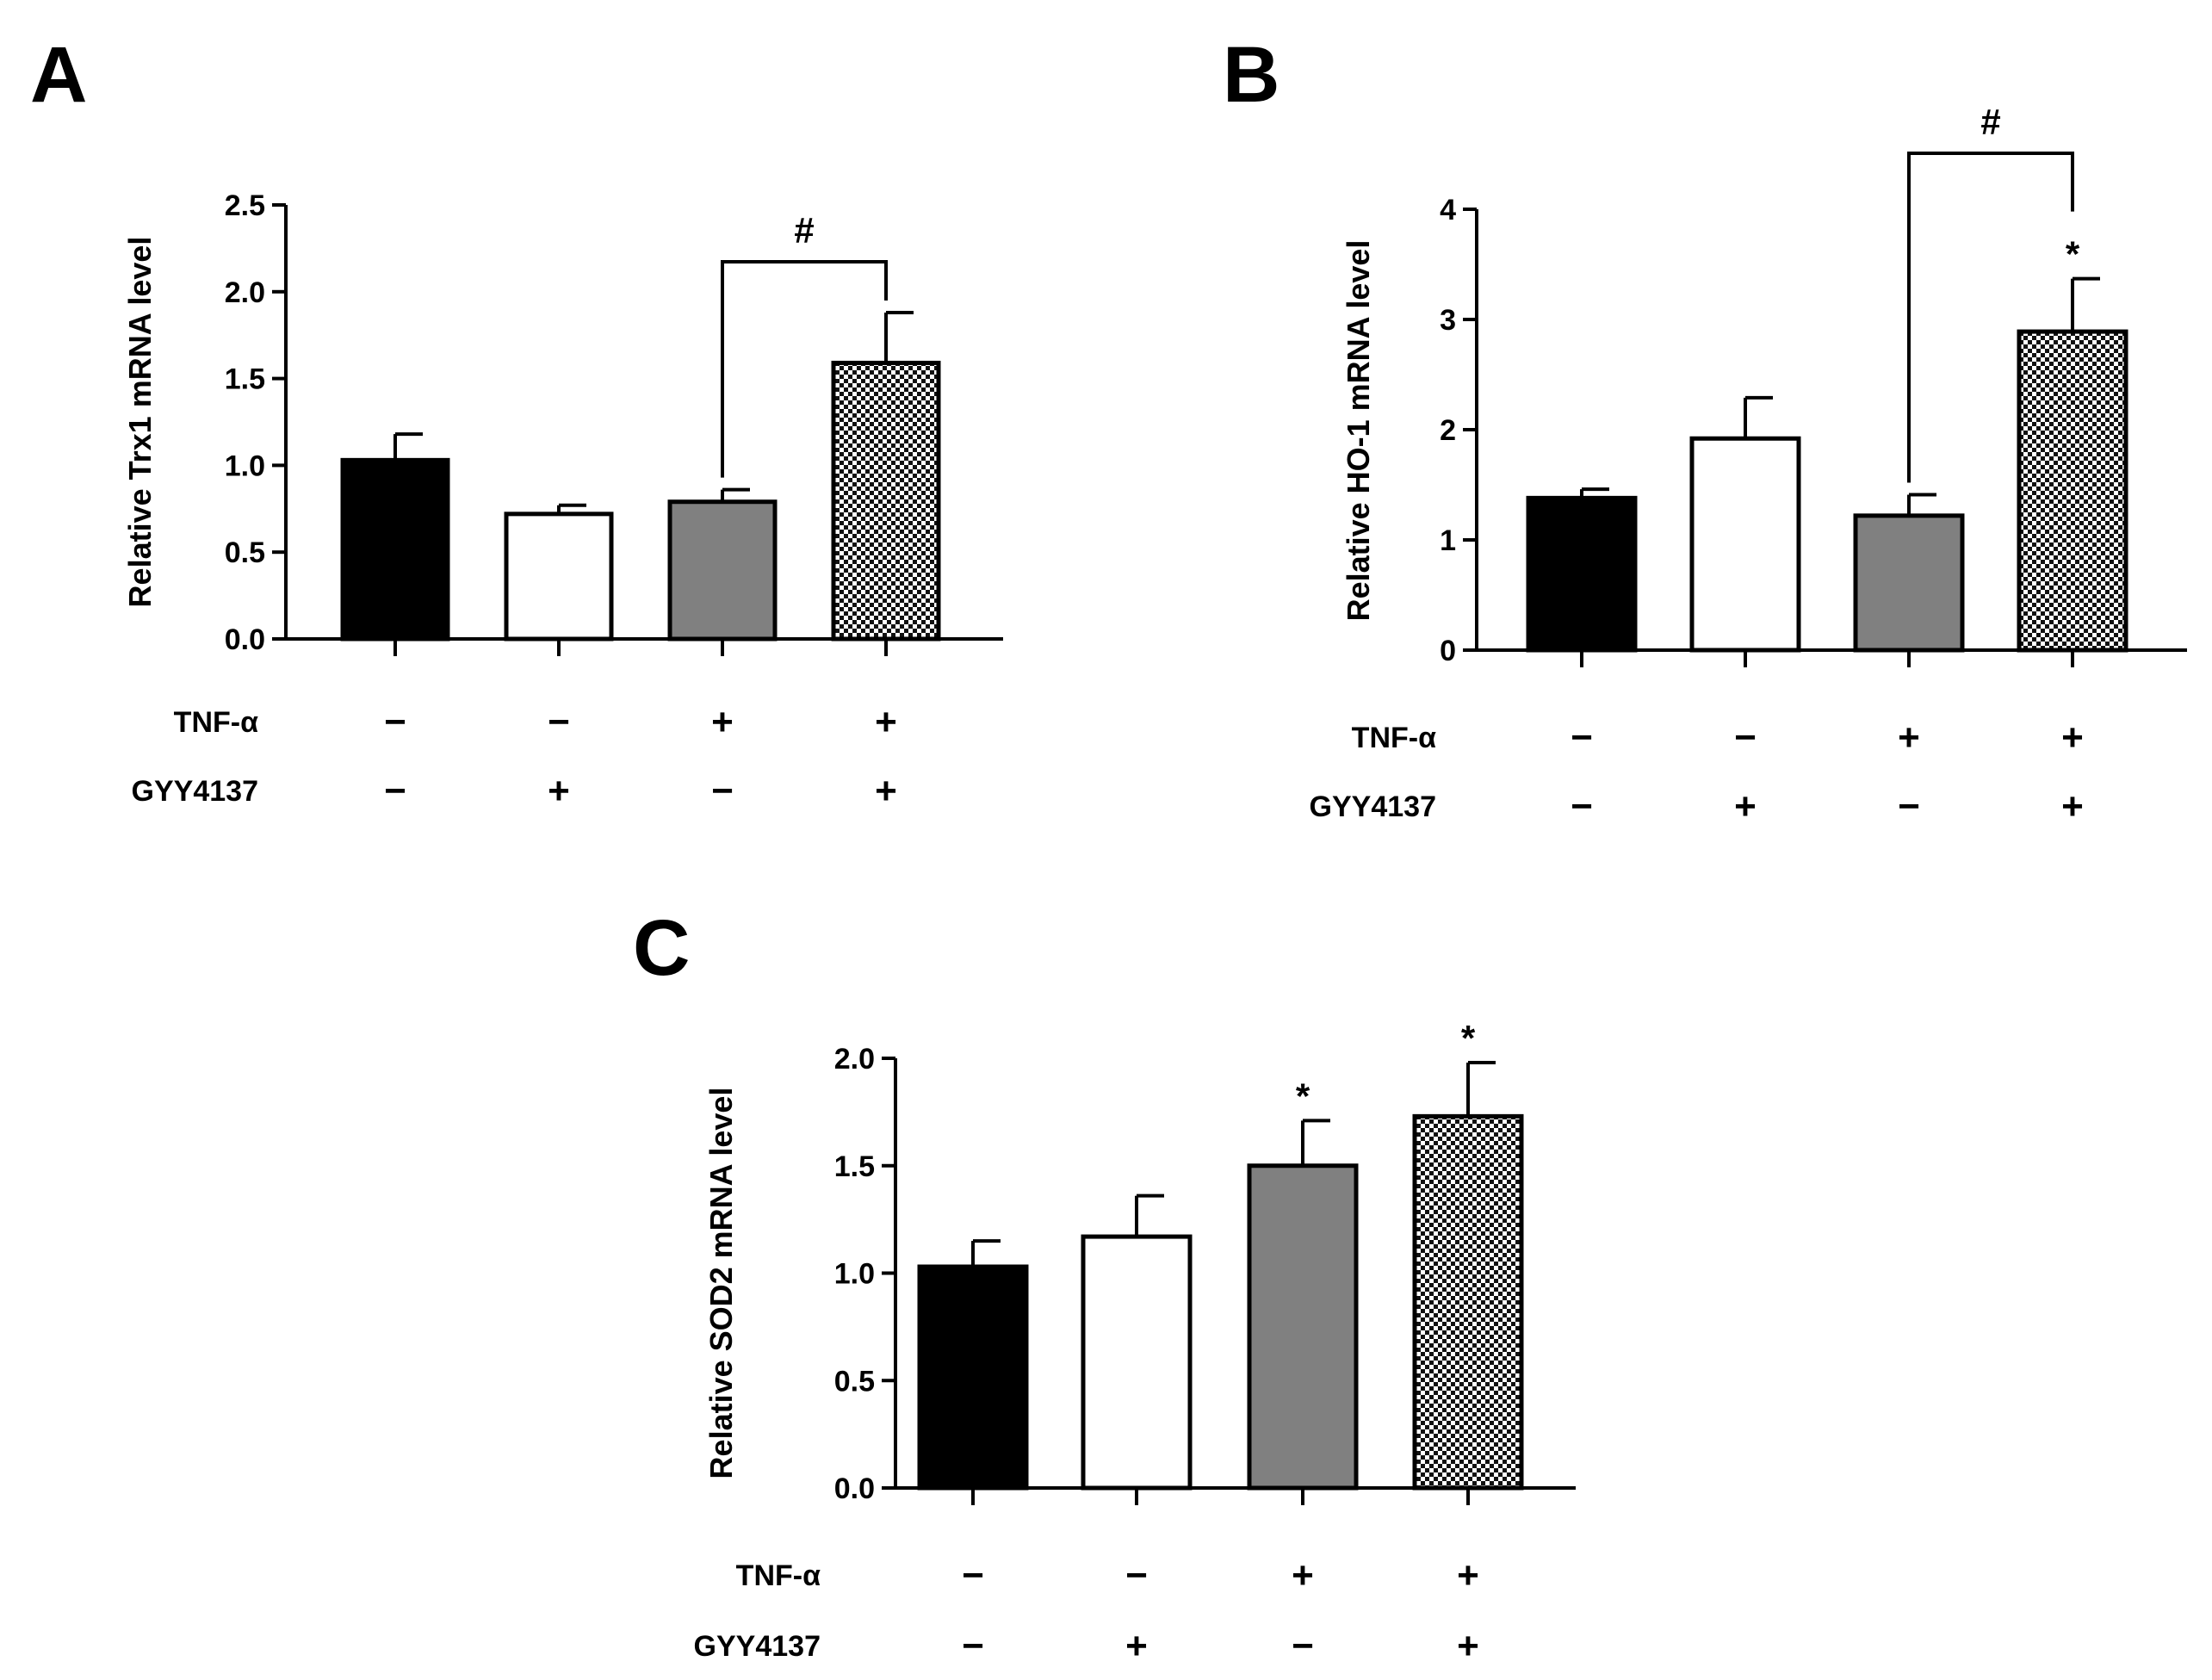  What do you see at coordinates (661, 948) in the screenshot?
I see `panel-c-label: C` at bounding box center [661, 948].